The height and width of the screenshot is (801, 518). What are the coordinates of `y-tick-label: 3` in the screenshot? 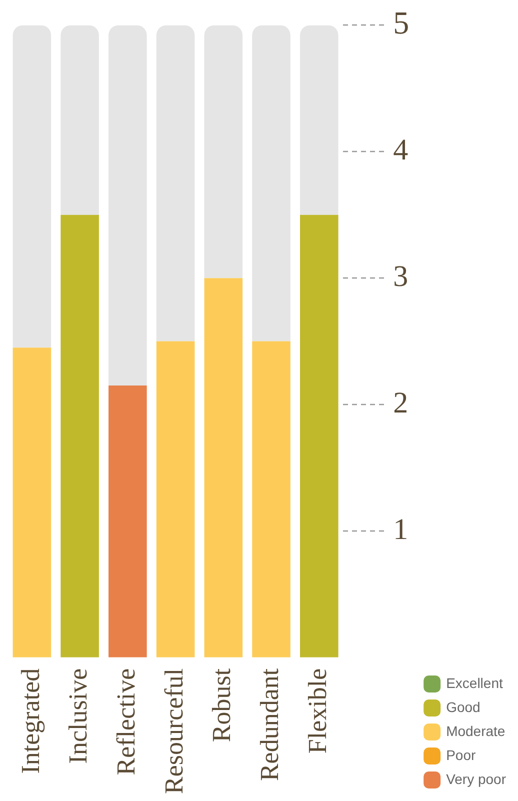 It's located at (400, 276).